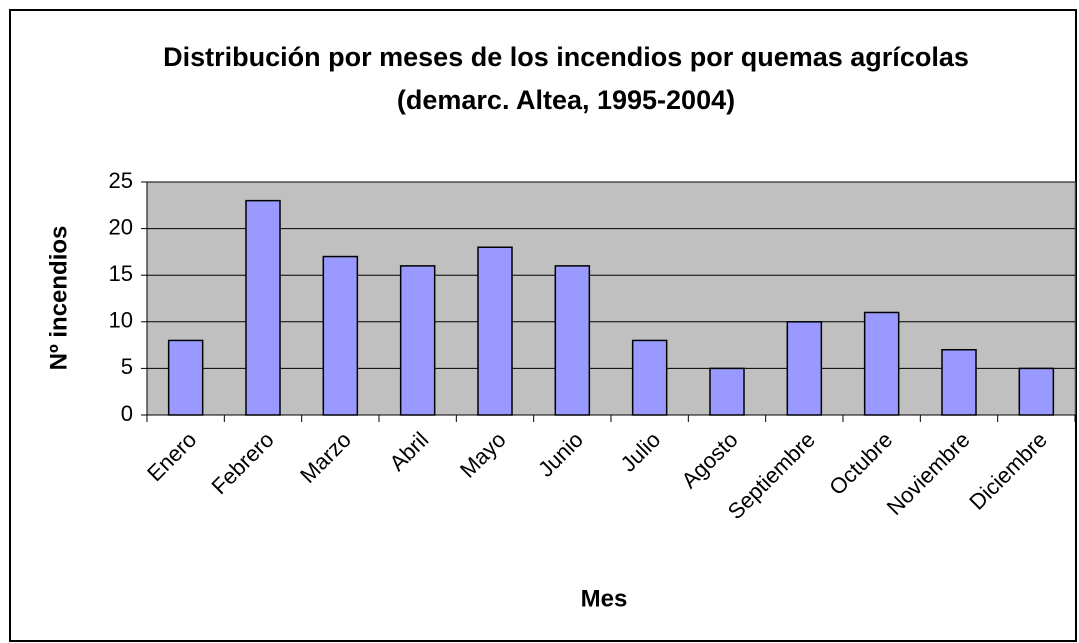 The width and height of the screenshot is (1079, 643). Describe the element at coordinates (604, 598) in the screenshot. I see `x-axis-label: Mes` at that location.